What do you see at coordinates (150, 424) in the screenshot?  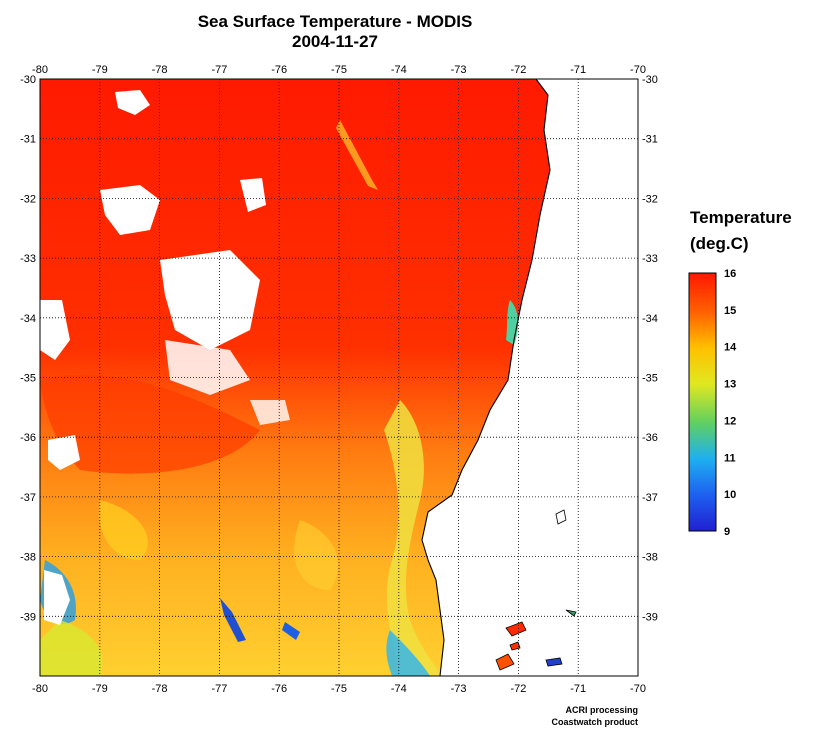 I see `warm-eddy-patch` at bounding box center [150, 424].